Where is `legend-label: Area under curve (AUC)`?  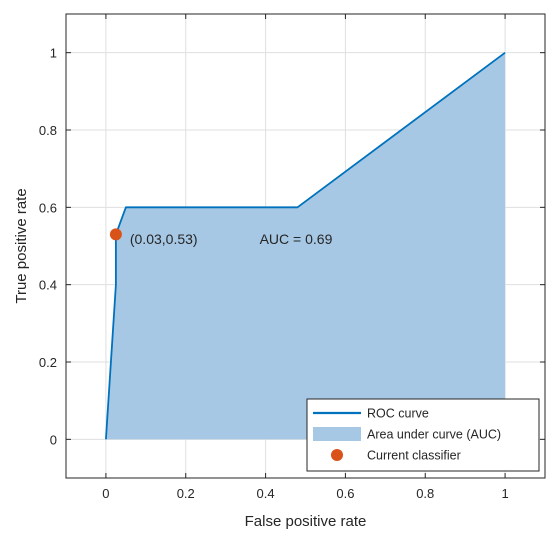 legend-label: Area under curve (AUC) is located at coordinates (434, 435).